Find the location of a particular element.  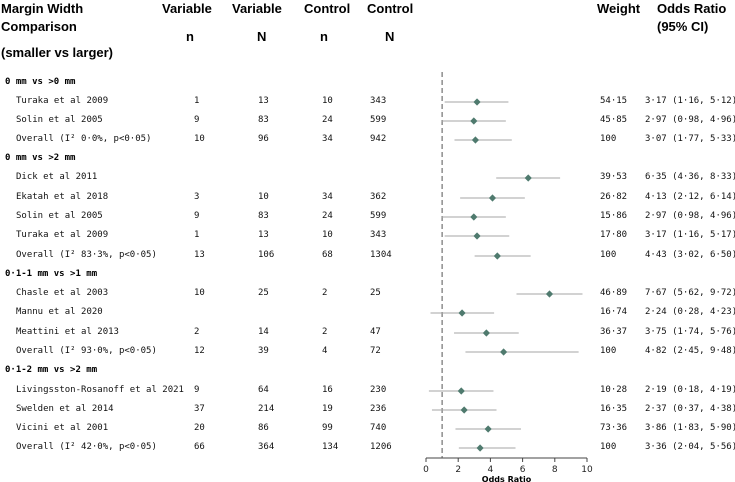

weight-cell: 36·37 is located at coordinates (614, 332).